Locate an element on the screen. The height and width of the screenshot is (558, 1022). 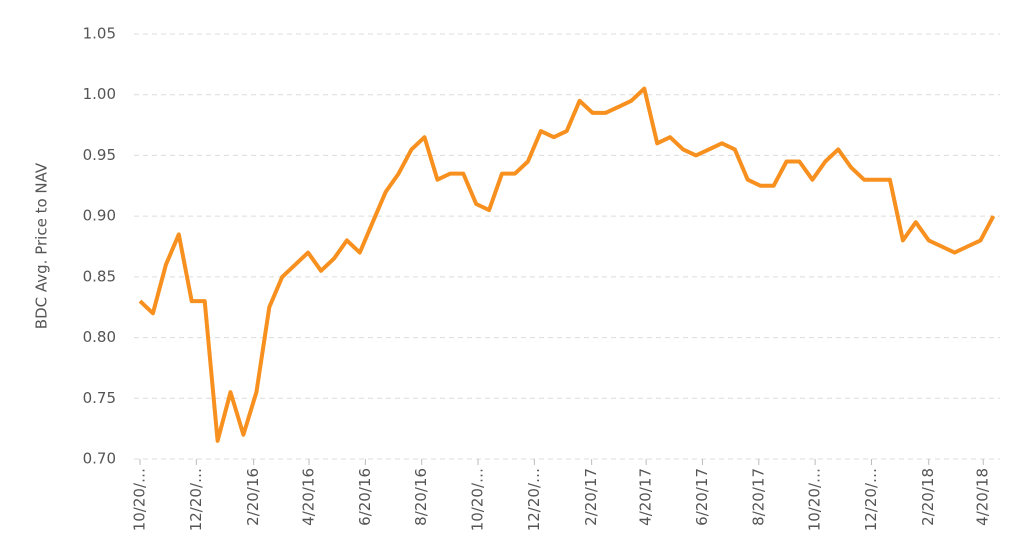
x-tick-label: 2/20/16 is located at coordinates (253, 497).